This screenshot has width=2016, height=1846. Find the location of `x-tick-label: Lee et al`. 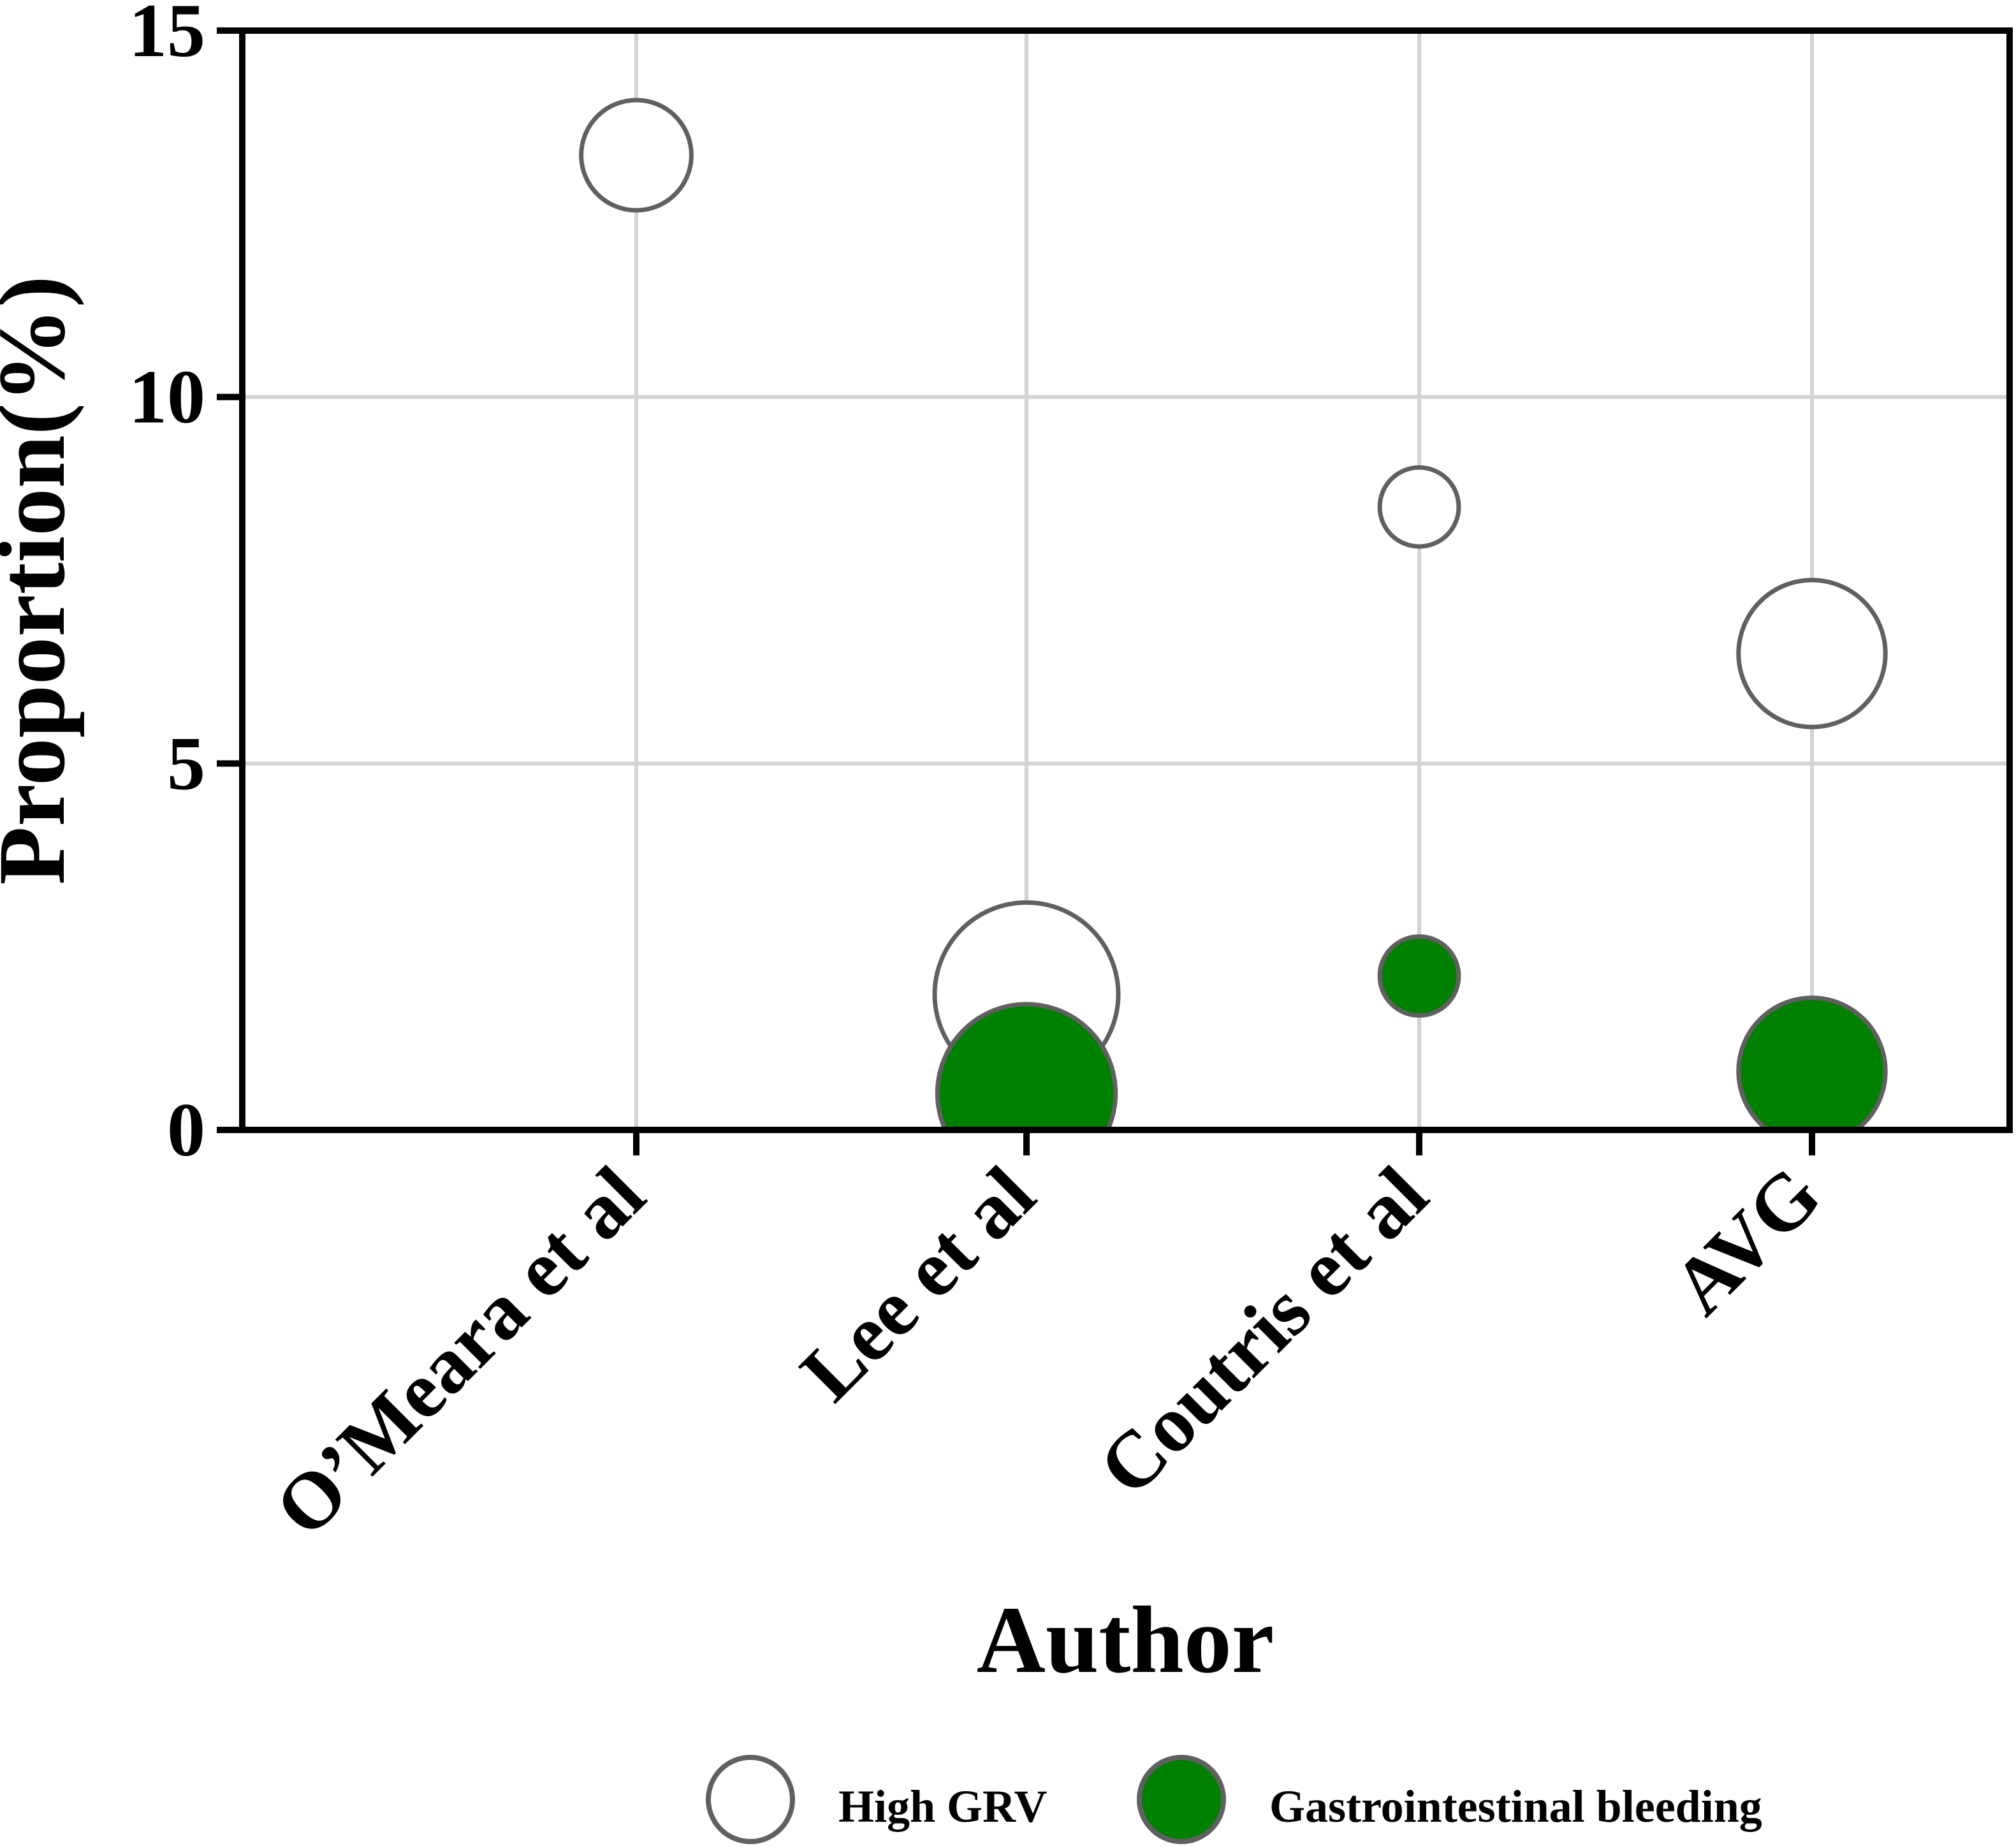

x-tick-label: Lee et al is located at coordinates (918, 1284).